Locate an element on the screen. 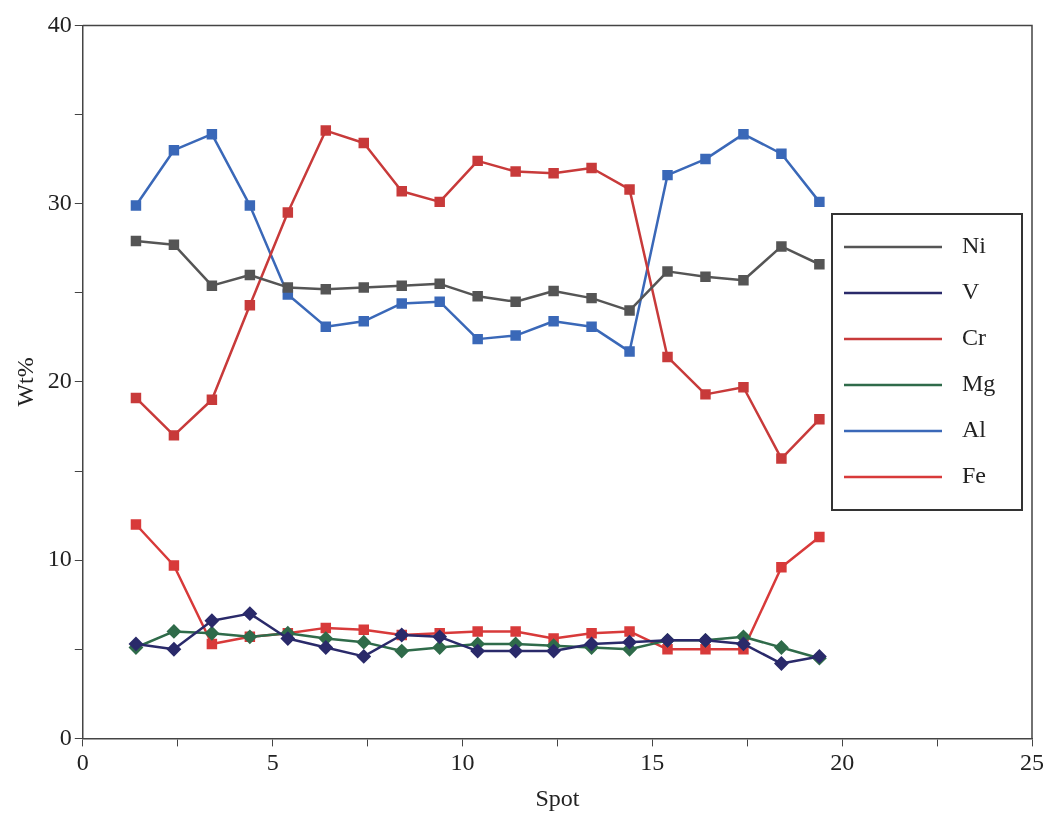  legend-label: Cr is located at coordinates (974, 337).